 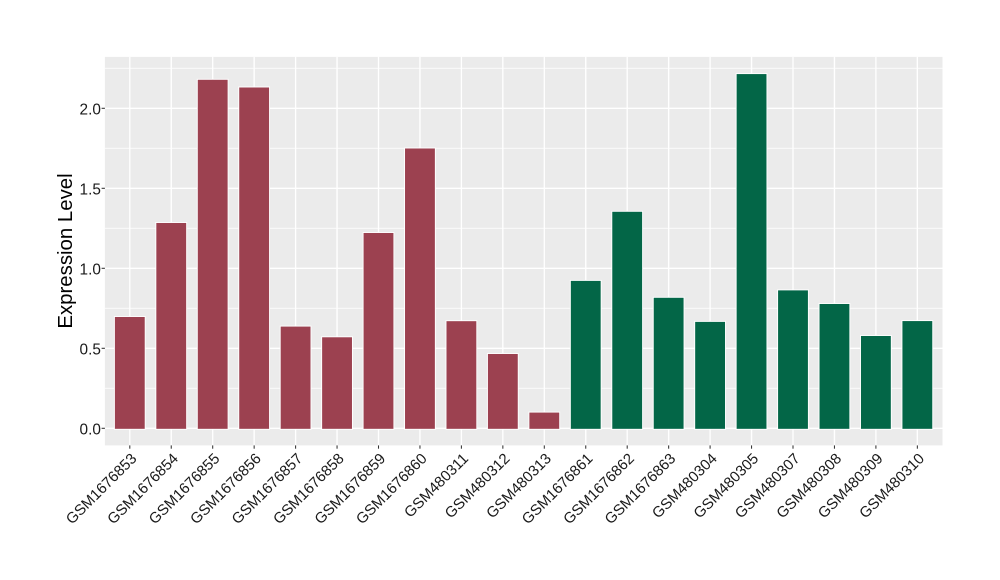 I want to click on svg-text: 0.0, so click(x=90, y=429).